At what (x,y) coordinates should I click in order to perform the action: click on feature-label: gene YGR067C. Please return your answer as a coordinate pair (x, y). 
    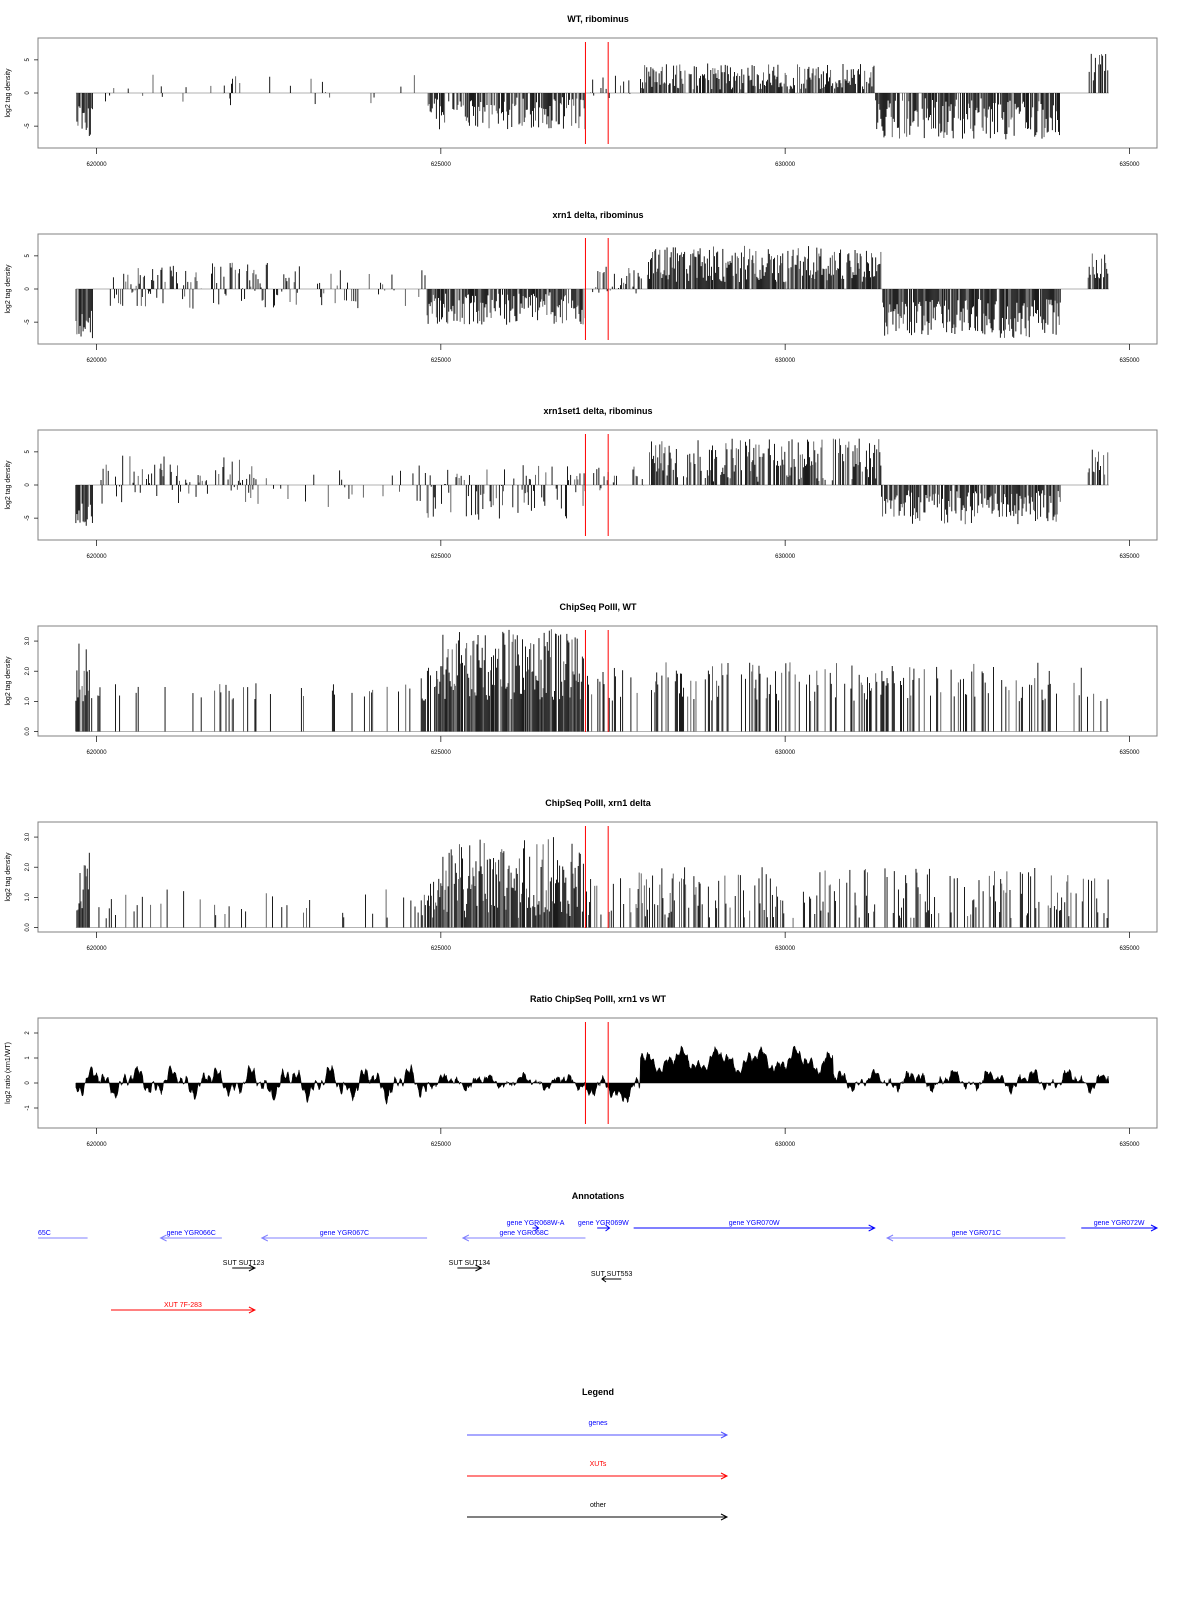
    Looking at the image, I should click on (344, 1233).